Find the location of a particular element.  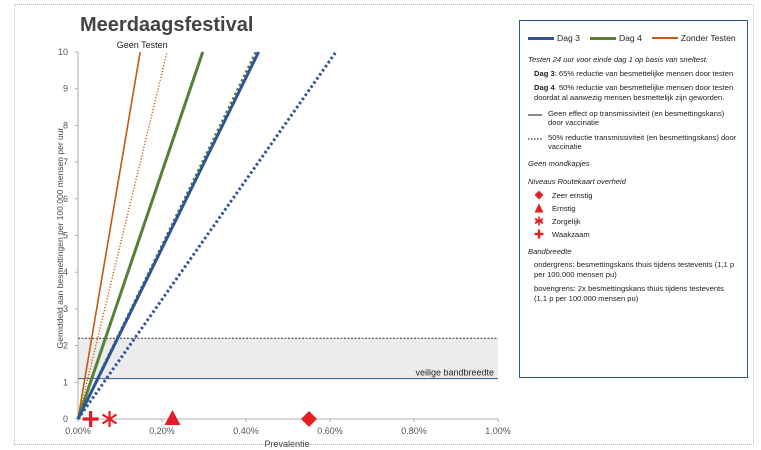

levels-title: Niveaus Routekaart overheid is located at coordinates (577, 181).